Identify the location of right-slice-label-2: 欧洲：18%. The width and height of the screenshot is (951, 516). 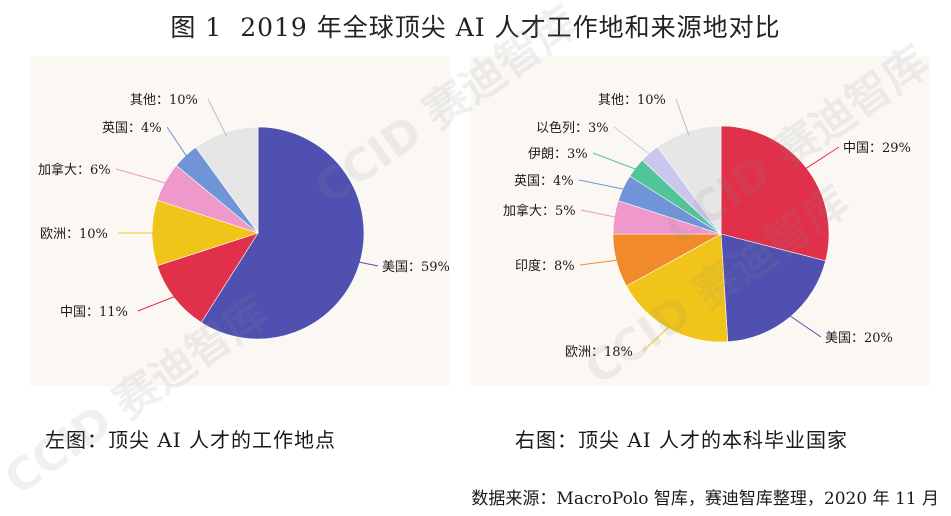
(599, 352).